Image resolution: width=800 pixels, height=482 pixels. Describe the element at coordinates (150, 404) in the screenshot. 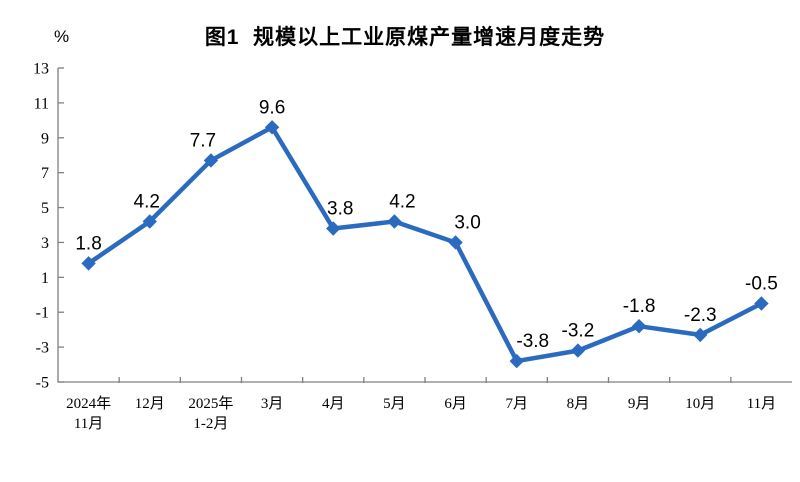

I see `x-axis-label: 12月` at that location.